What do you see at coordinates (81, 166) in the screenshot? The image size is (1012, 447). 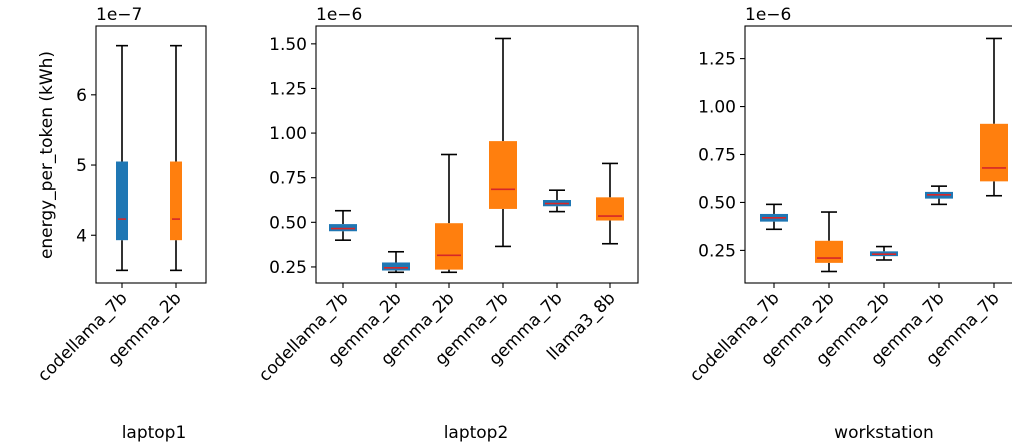 I see `y-tick-label: 5` at bounding box center [81, 166].